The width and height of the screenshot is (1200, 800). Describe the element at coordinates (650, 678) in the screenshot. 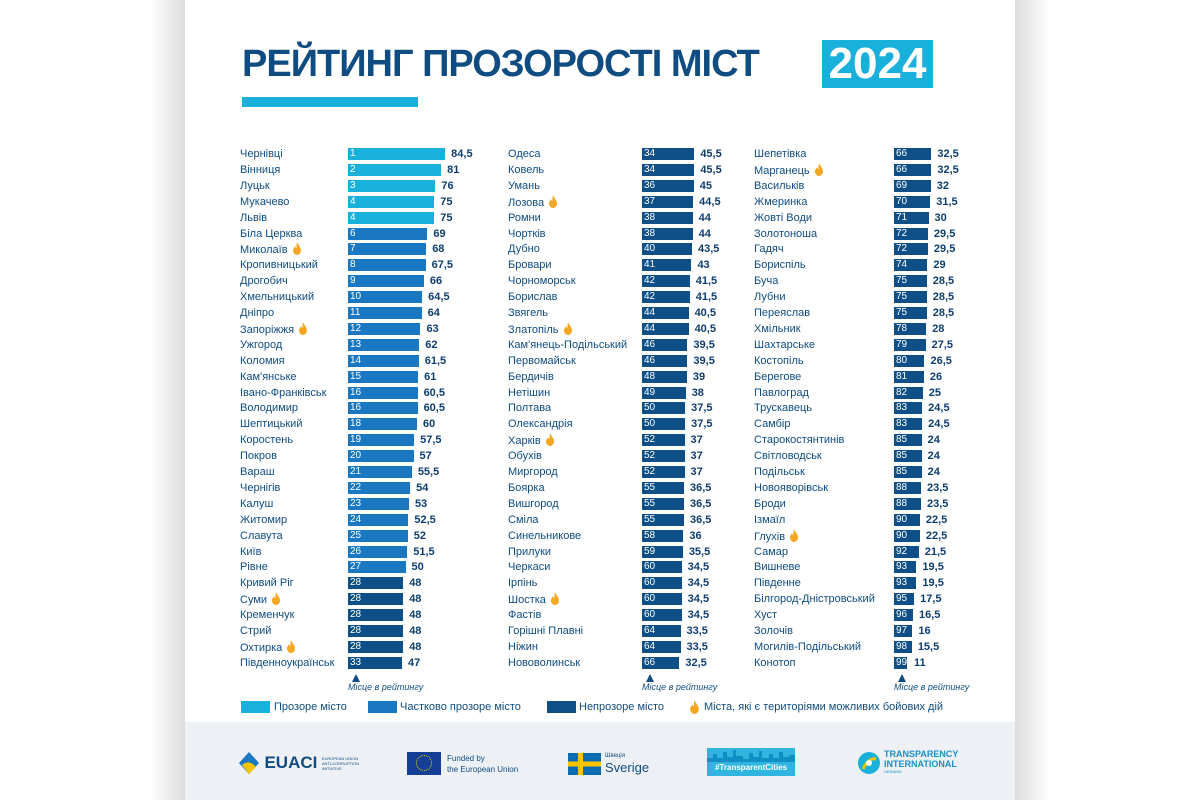

I see `triangle-up-icon` at that location.